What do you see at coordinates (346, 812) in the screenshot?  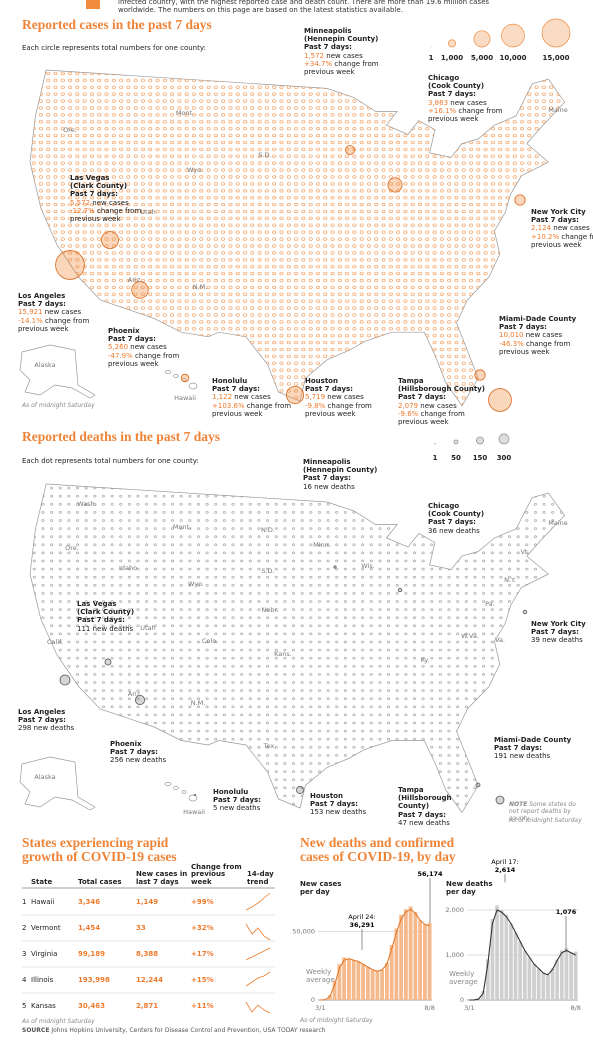 I see `callout-unit: new deaths` at bounding box center [346, 812].